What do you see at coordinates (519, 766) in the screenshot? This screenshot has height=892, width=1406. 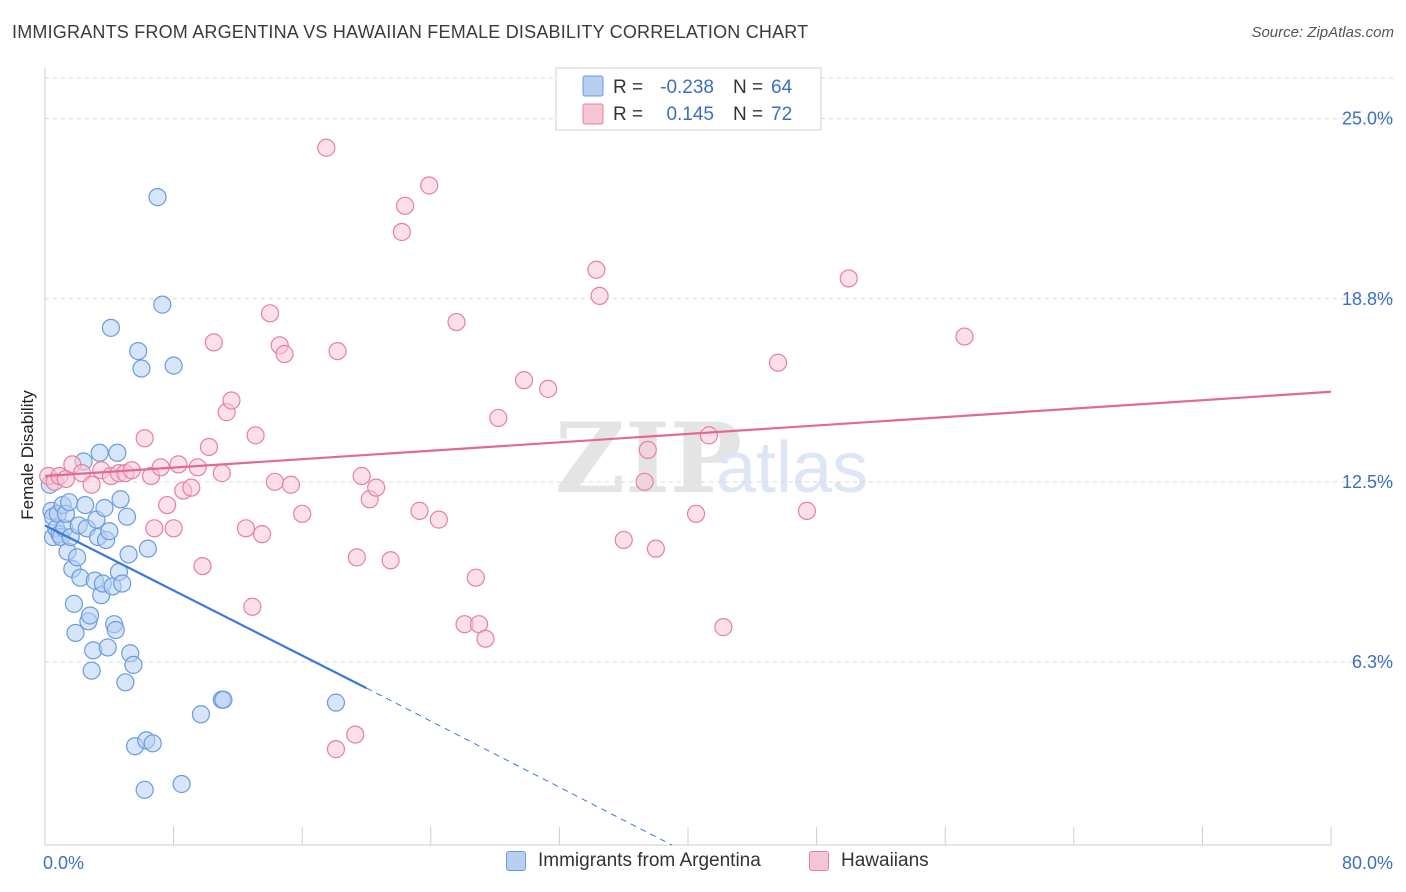 I see `trend-line-argentina-extension` at bounding box center [519, 766].